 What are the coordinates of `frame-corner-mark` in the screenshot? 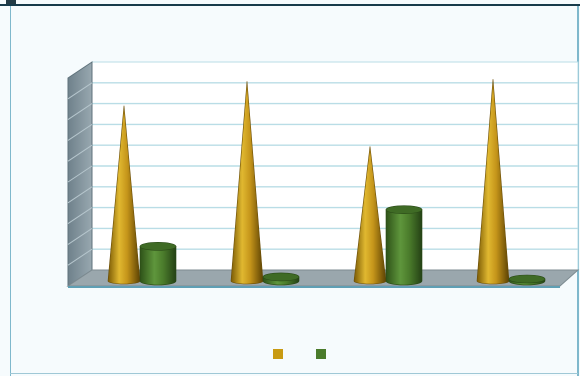 It's located at (11, 2).